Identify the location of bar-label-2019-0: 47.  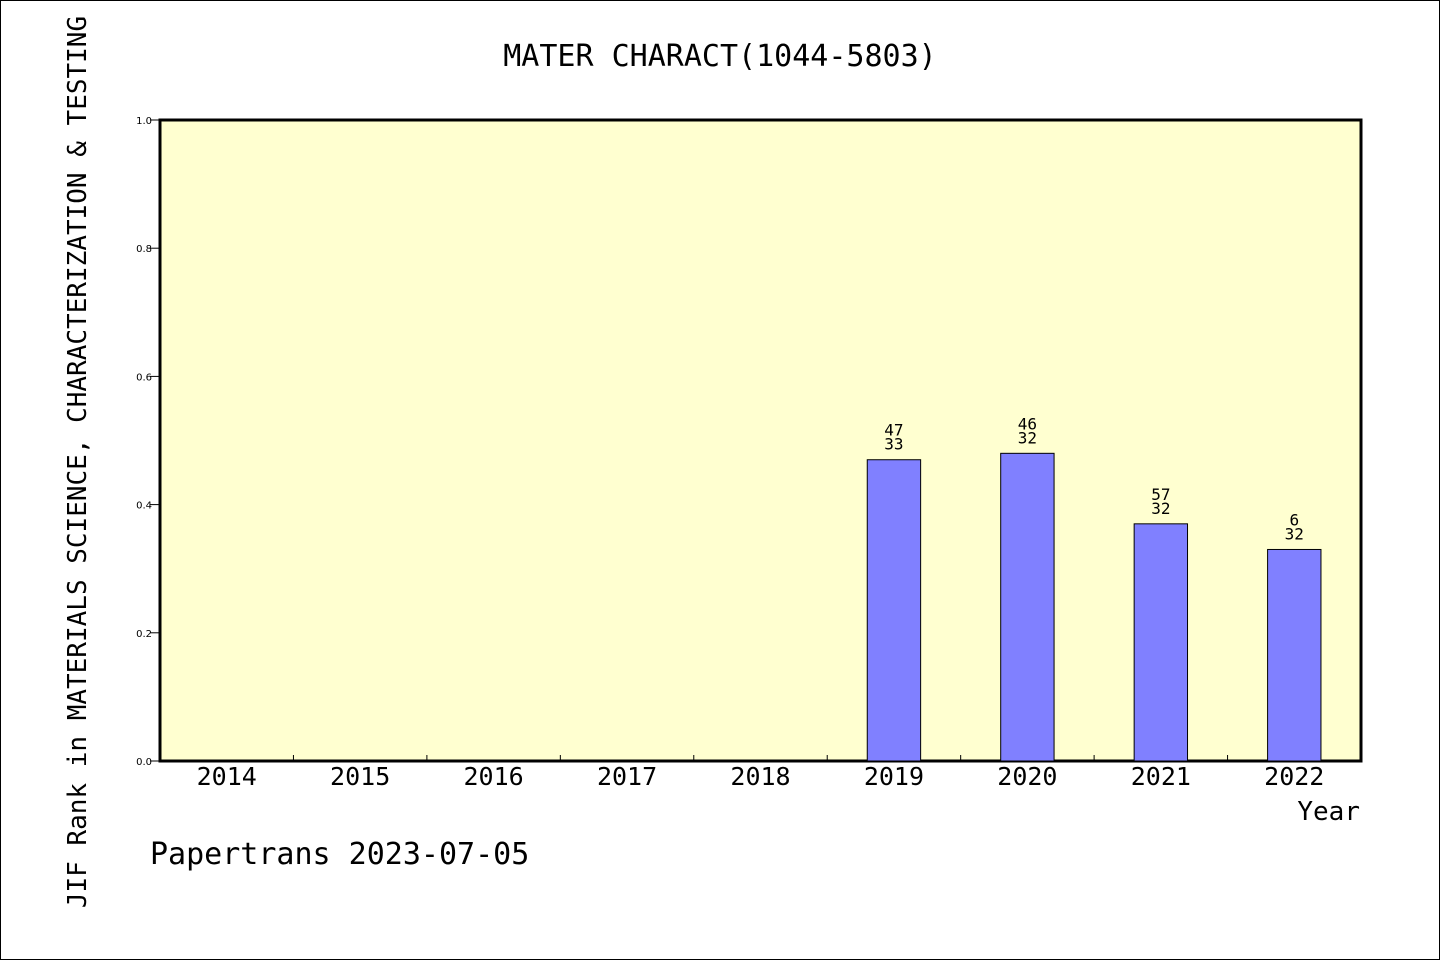
(893, 430).